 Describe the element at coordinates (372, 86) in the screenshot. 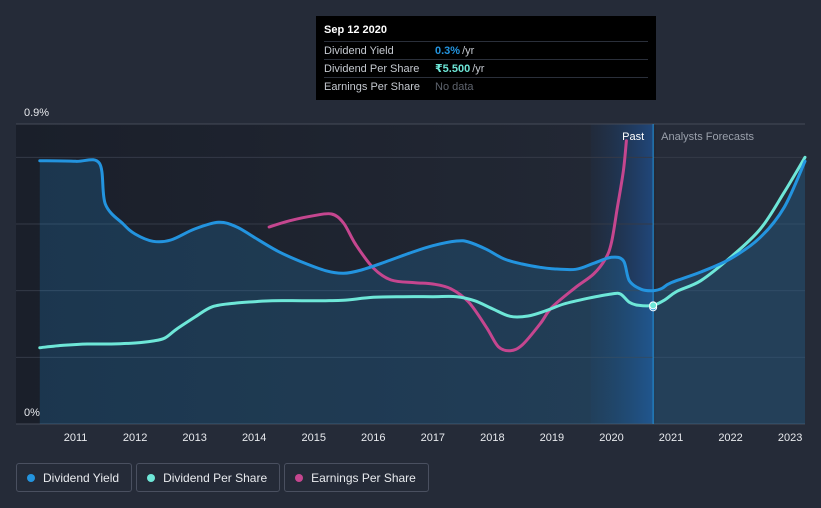

I see `tooltip-label: Earnings Per Share` at that location.